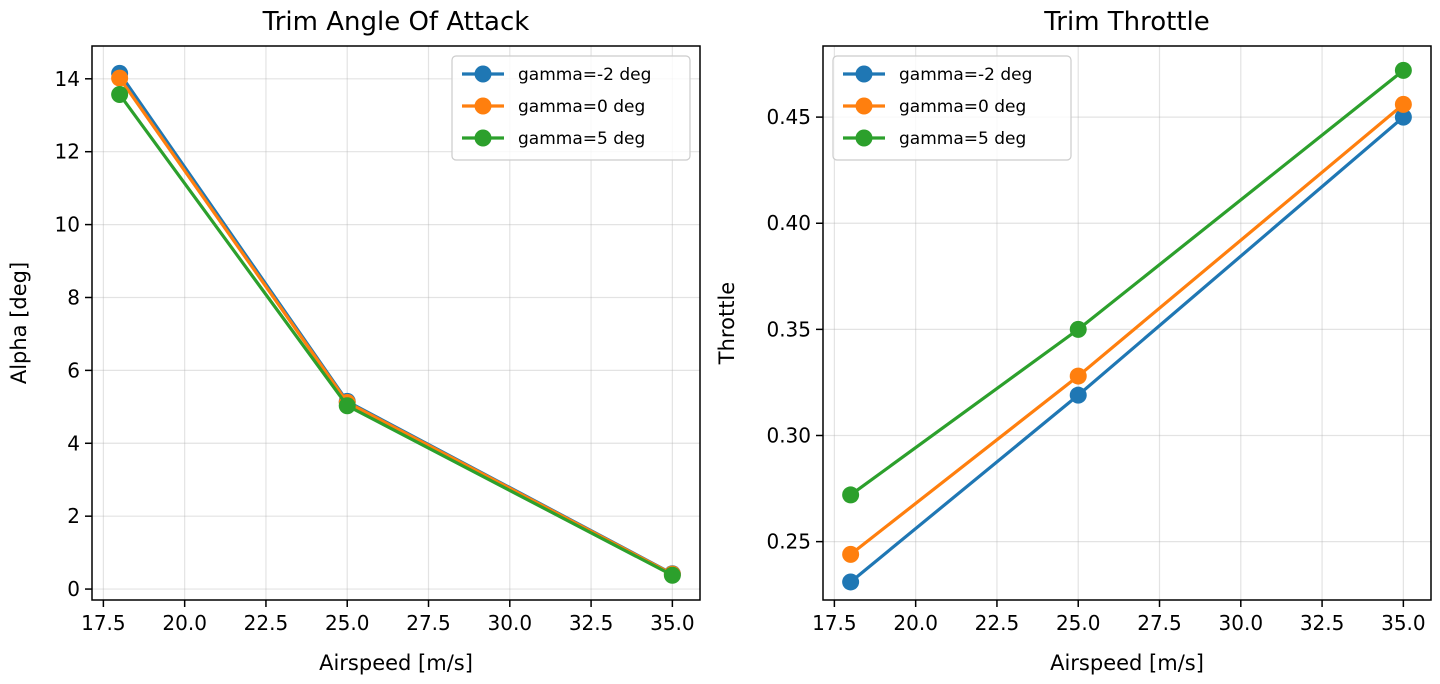 Image resolution: width=1440 pixels, height=684 pixels. Describe the element at coordinates (1322, 623) in the screenshot. I see `throttle-x-tick-label: 32.5` at that location.